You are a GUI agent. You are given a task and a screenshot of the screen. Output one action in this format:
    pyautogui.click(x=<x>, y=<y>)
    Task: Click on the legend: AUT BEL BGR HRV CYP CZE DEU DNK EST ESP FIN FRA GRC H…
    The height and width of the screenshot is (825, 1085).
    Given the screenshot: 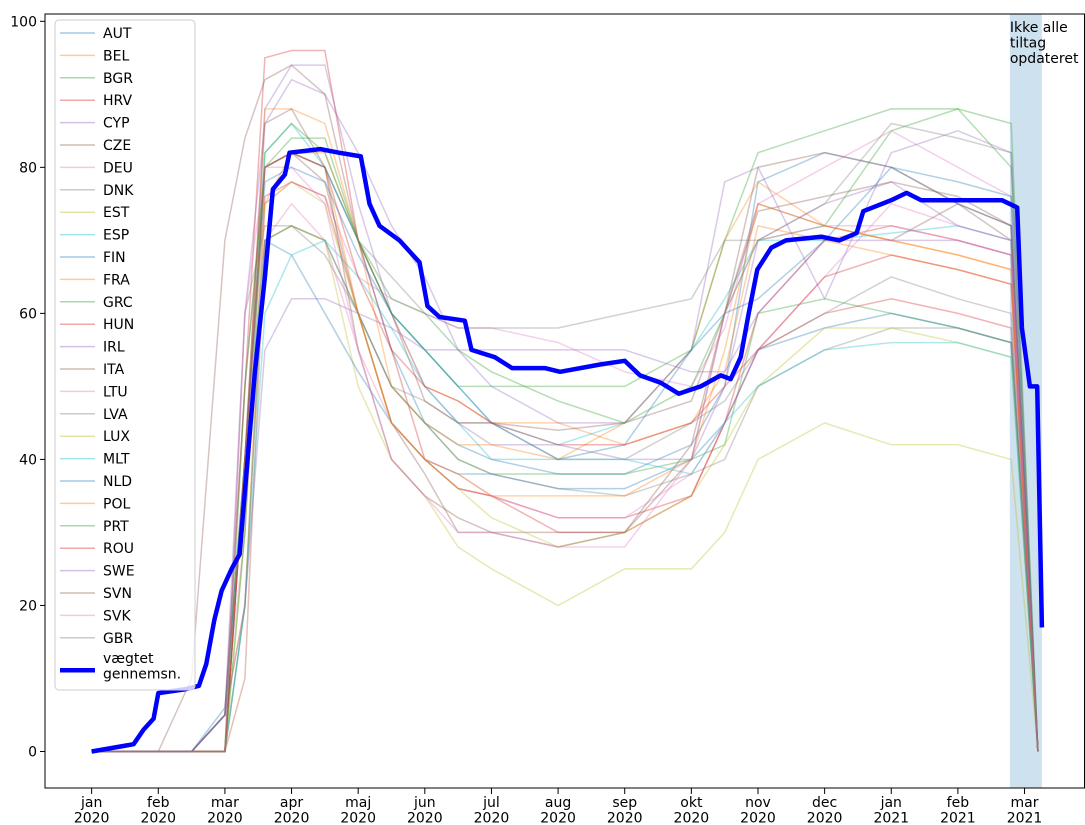 What is the action you would take?
    pyautogui.click(x=125, y=355)
    